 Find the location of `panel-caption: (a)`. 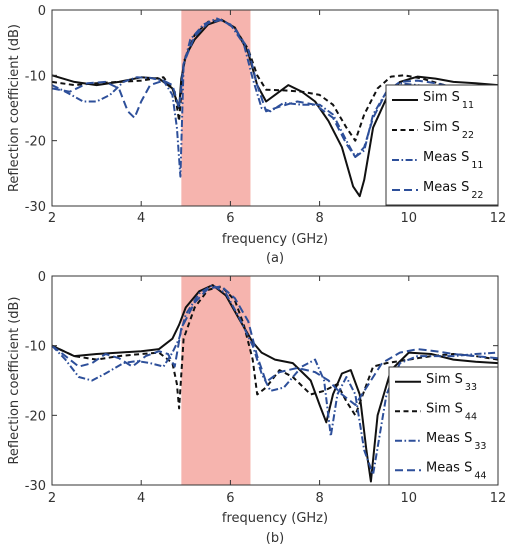

panel-caption: (a) is located at coordinates (275, 258).